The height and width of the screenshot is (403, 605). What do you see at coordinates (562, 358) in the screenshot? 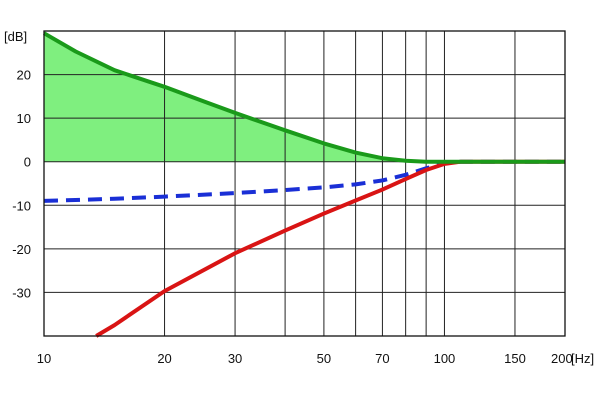
I see `x-tick-label: 200` at bounding box center [562, 358].